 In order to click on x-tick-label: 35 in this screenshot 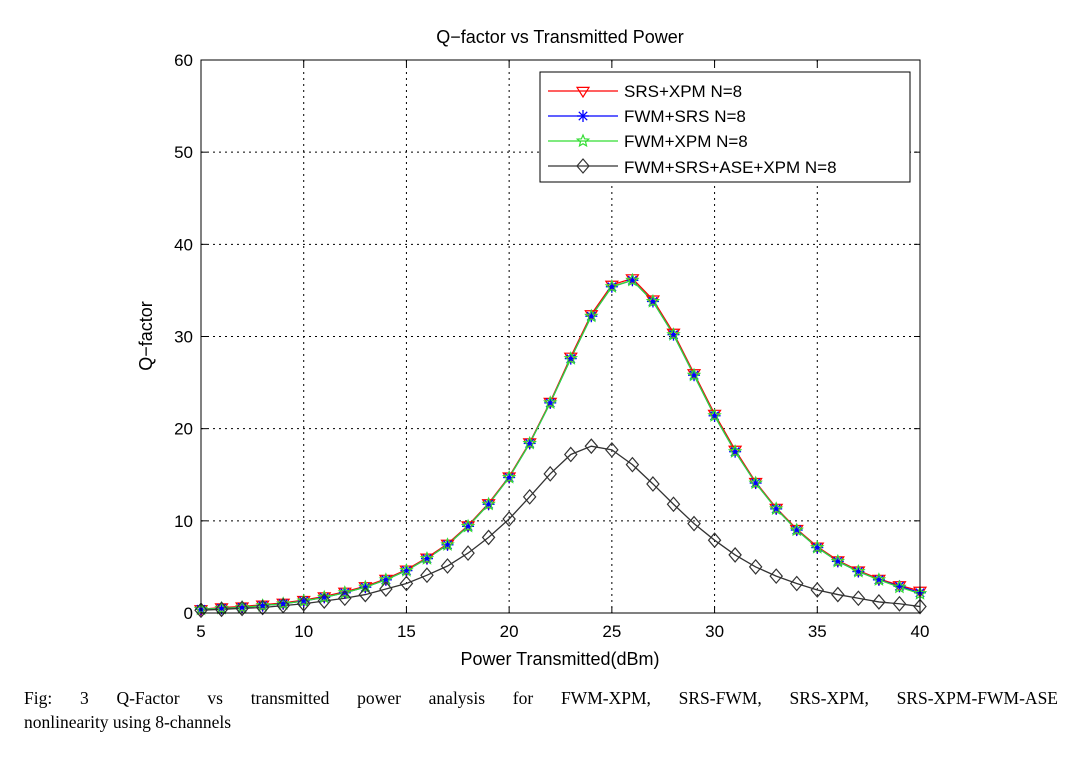, I will do `click(817, 631)`.